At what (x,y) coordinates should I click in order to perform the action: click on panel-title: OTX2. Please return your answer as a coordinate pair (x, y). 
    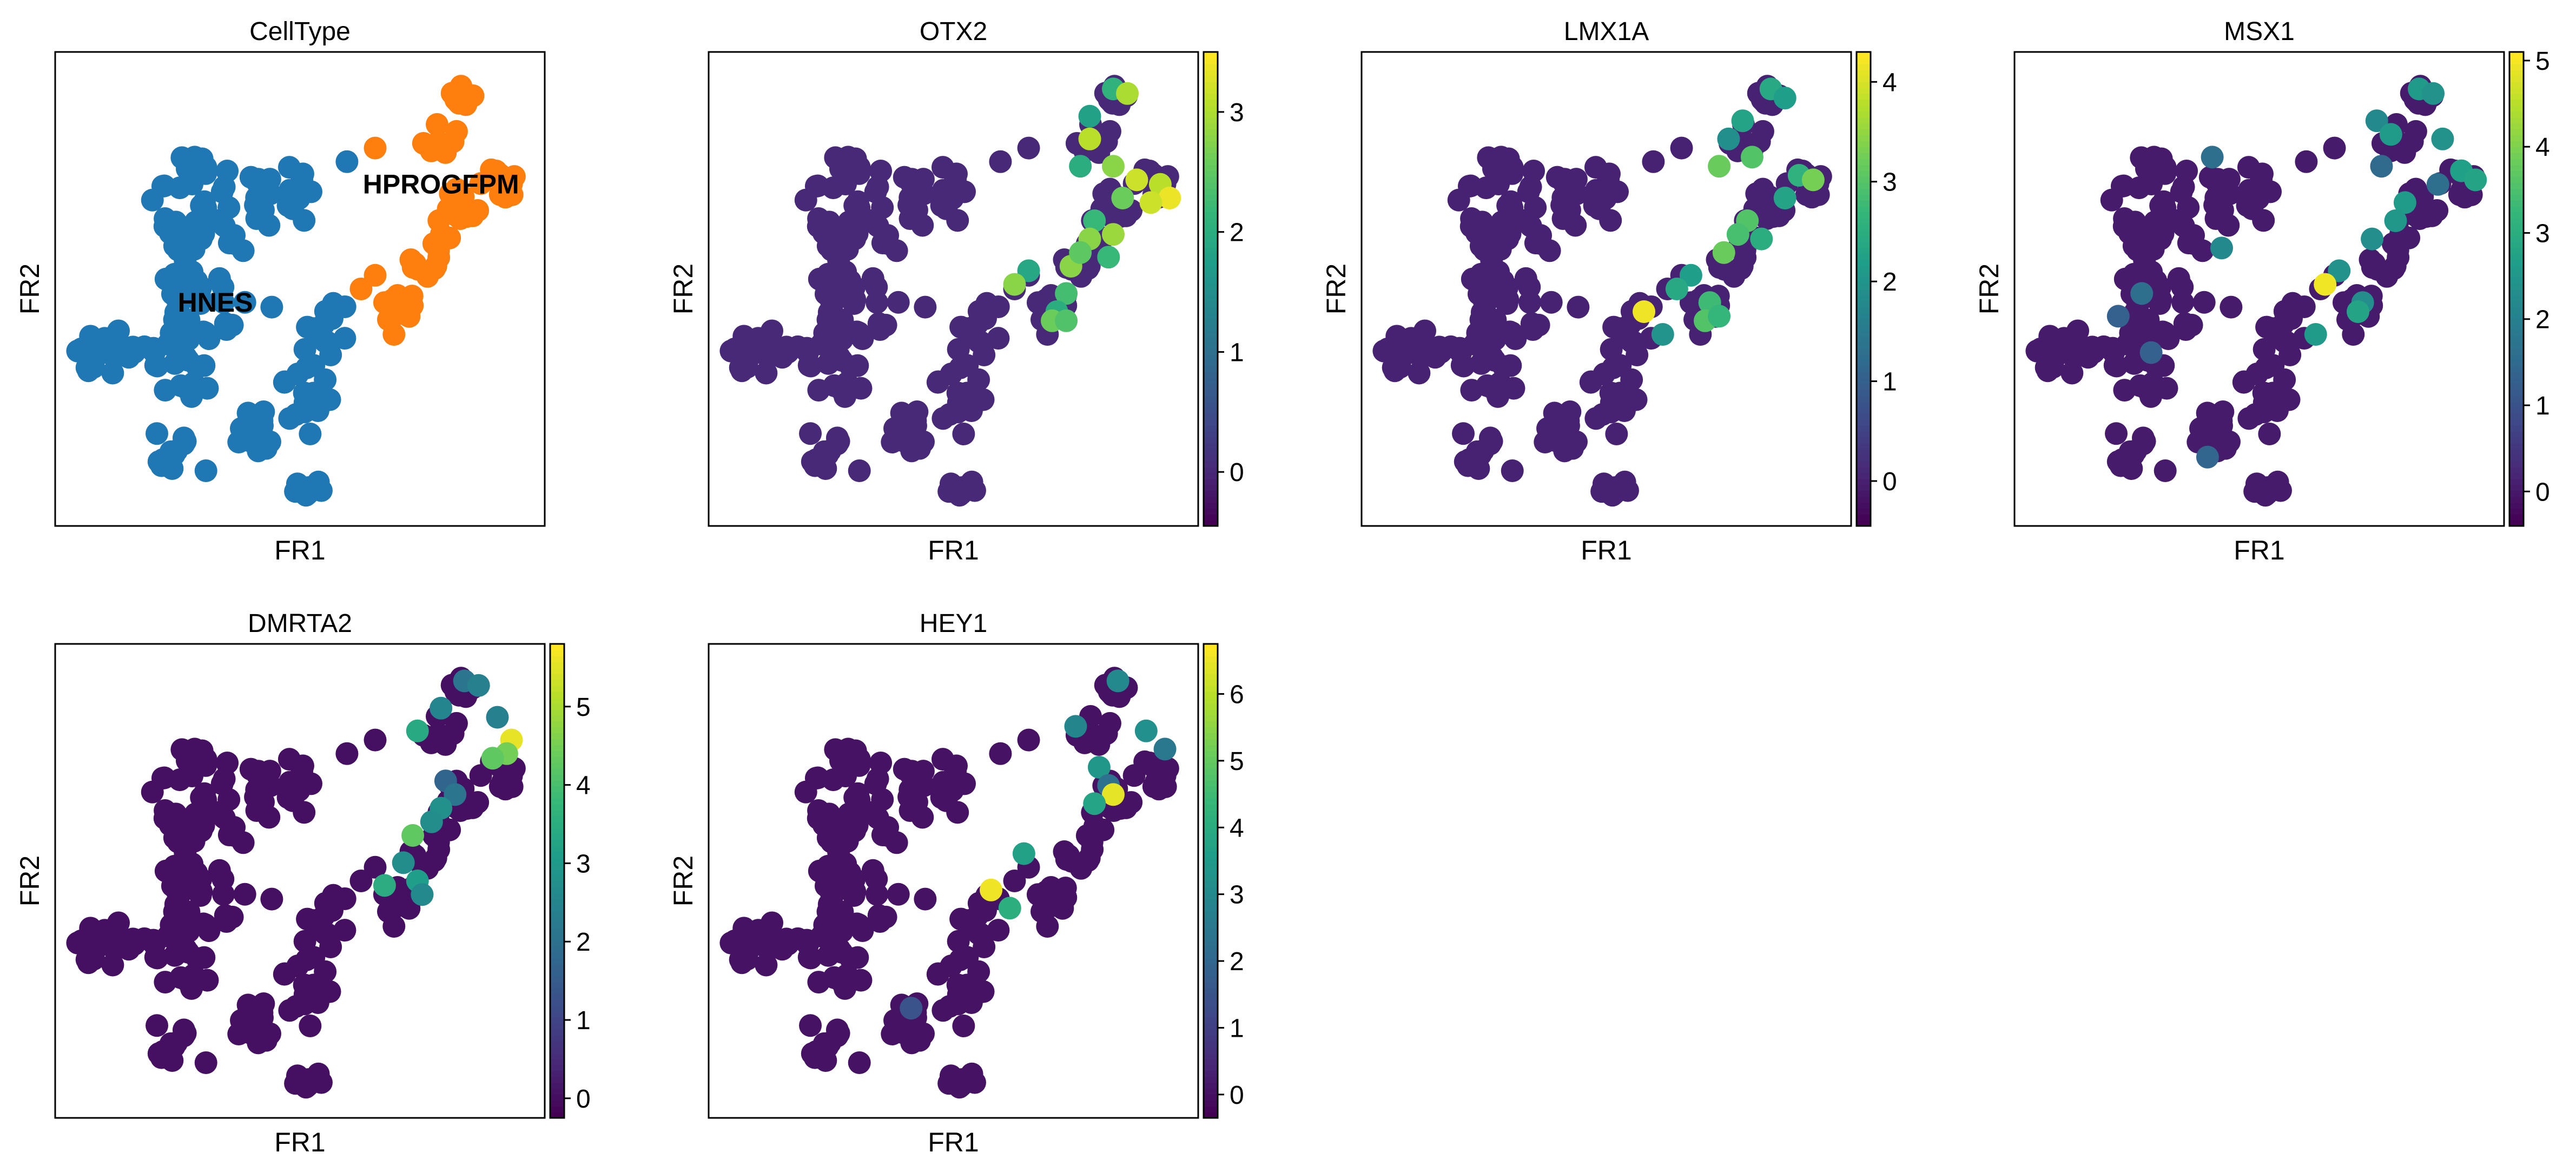
    Looking at the image, I should click on (953, 32).